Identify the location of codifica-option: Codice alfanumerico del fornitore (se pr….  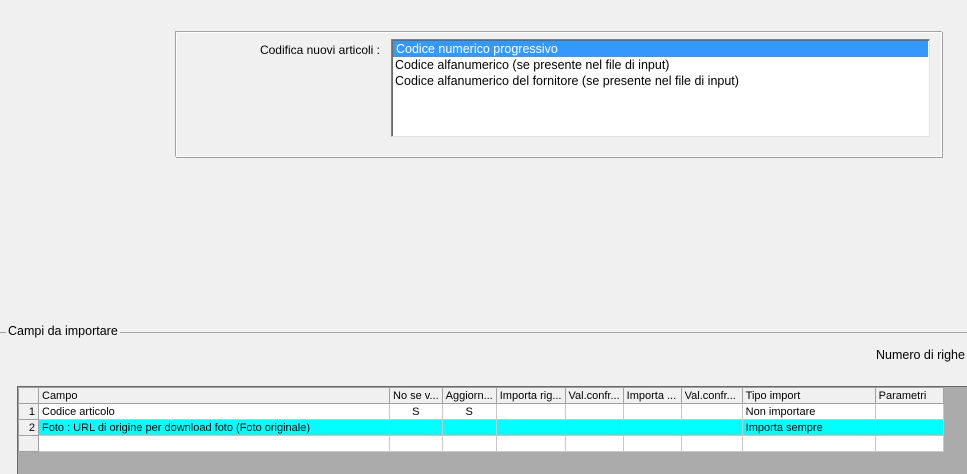
(567, 81).